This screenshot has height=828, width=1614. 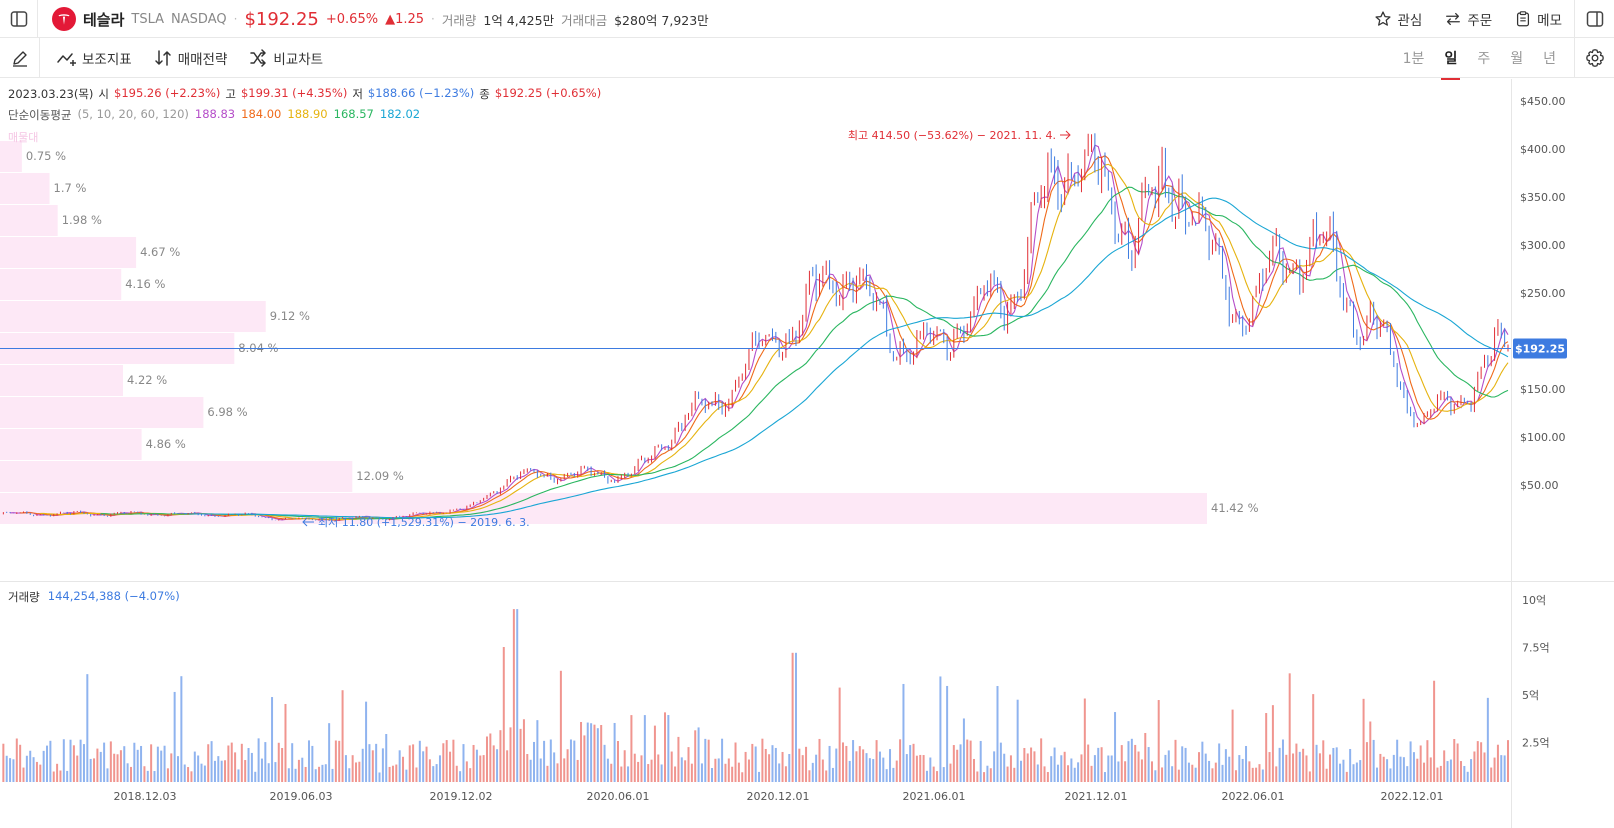 I want to click on drawing-tool-button, so click(x=20, y=58).